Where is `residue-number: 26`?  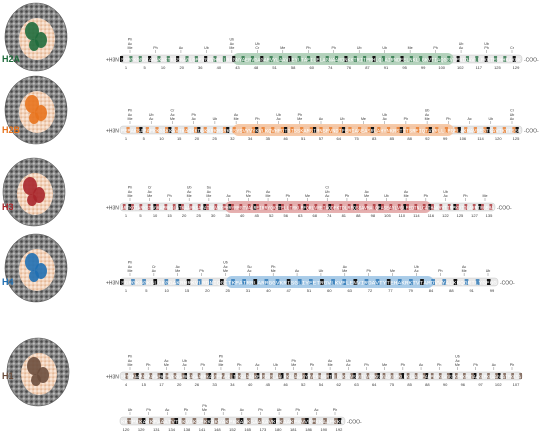
residue-number: 26 is located at coordinates (197, 384).